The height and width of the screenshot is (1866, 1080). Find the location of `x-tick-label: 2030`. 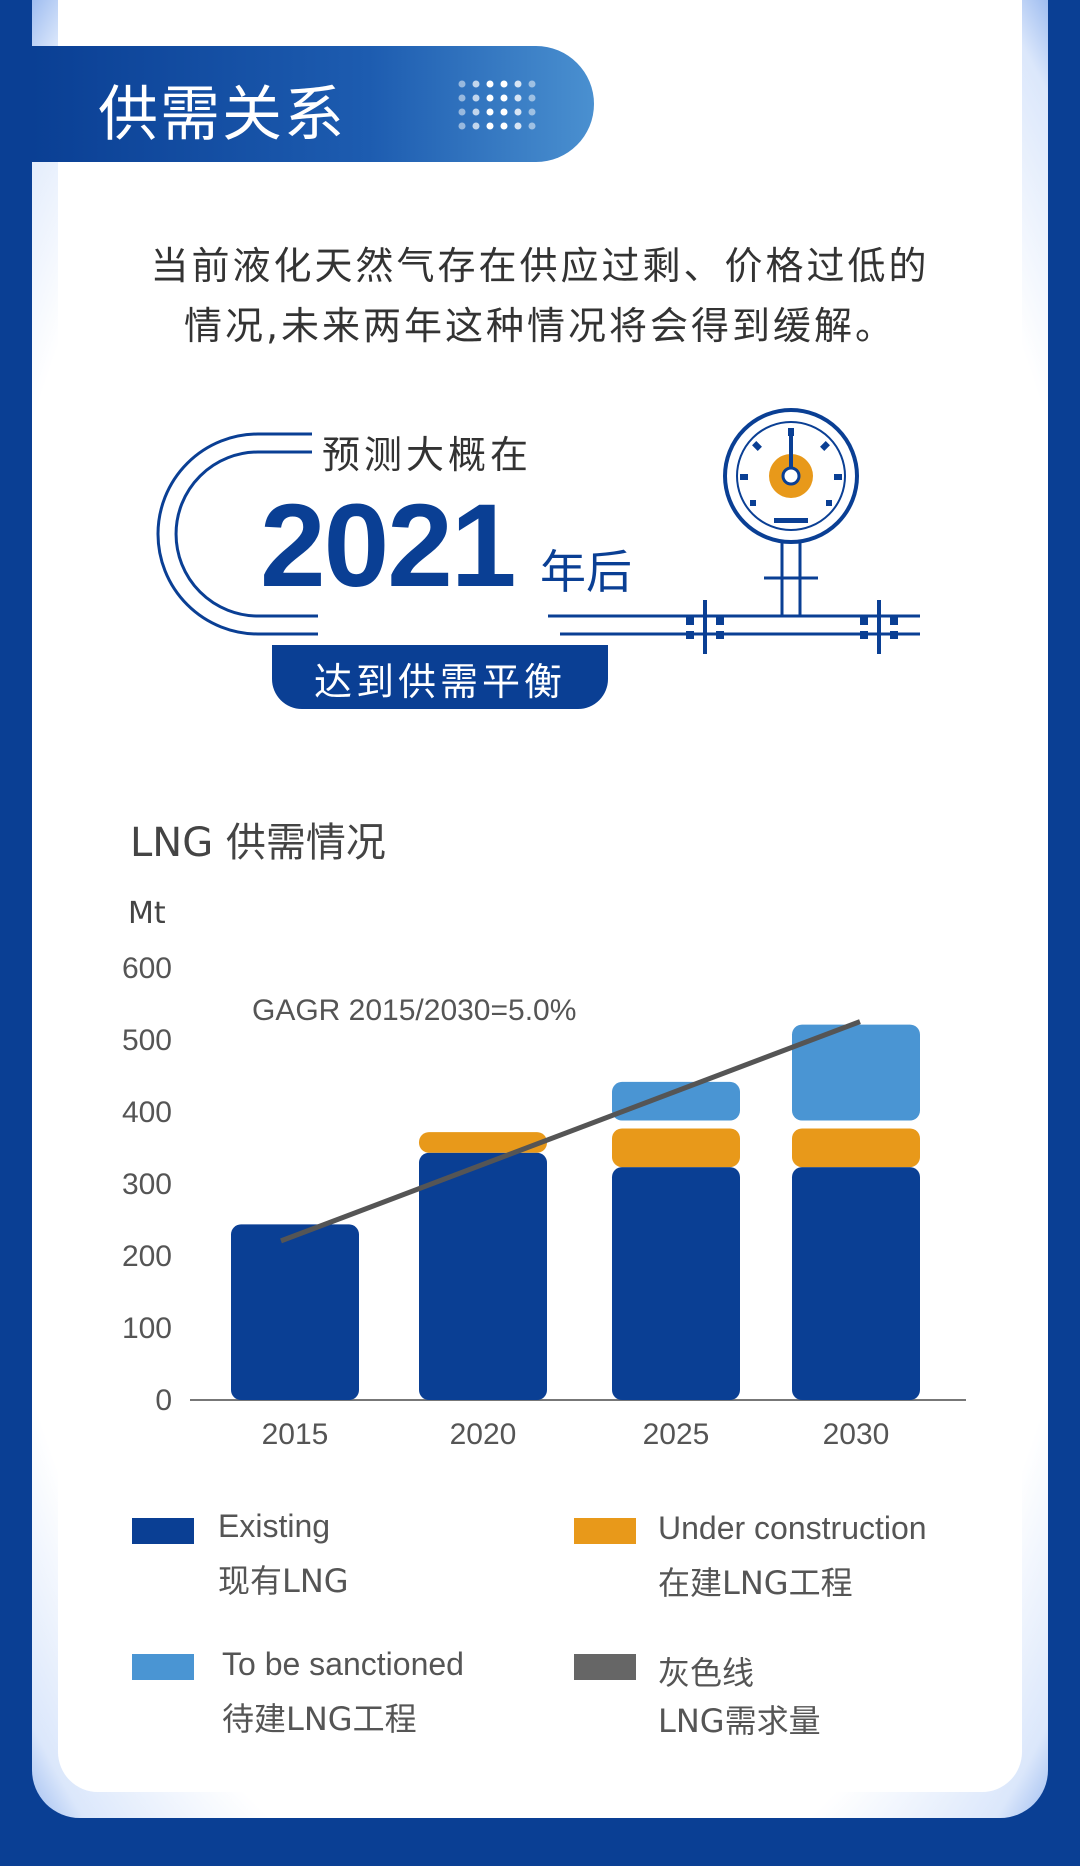

x-tick-label: 2030 is located at coordinates (856, 1434).